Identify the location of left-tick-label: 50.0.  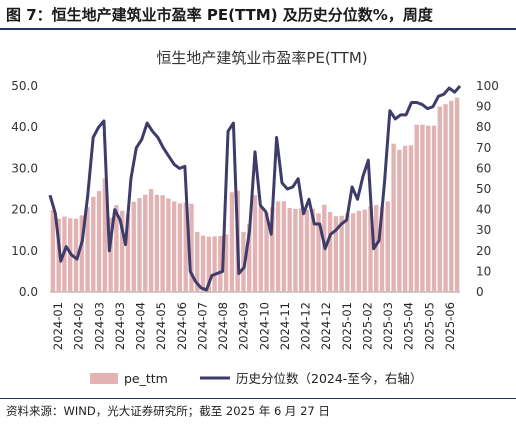
(24, 86).